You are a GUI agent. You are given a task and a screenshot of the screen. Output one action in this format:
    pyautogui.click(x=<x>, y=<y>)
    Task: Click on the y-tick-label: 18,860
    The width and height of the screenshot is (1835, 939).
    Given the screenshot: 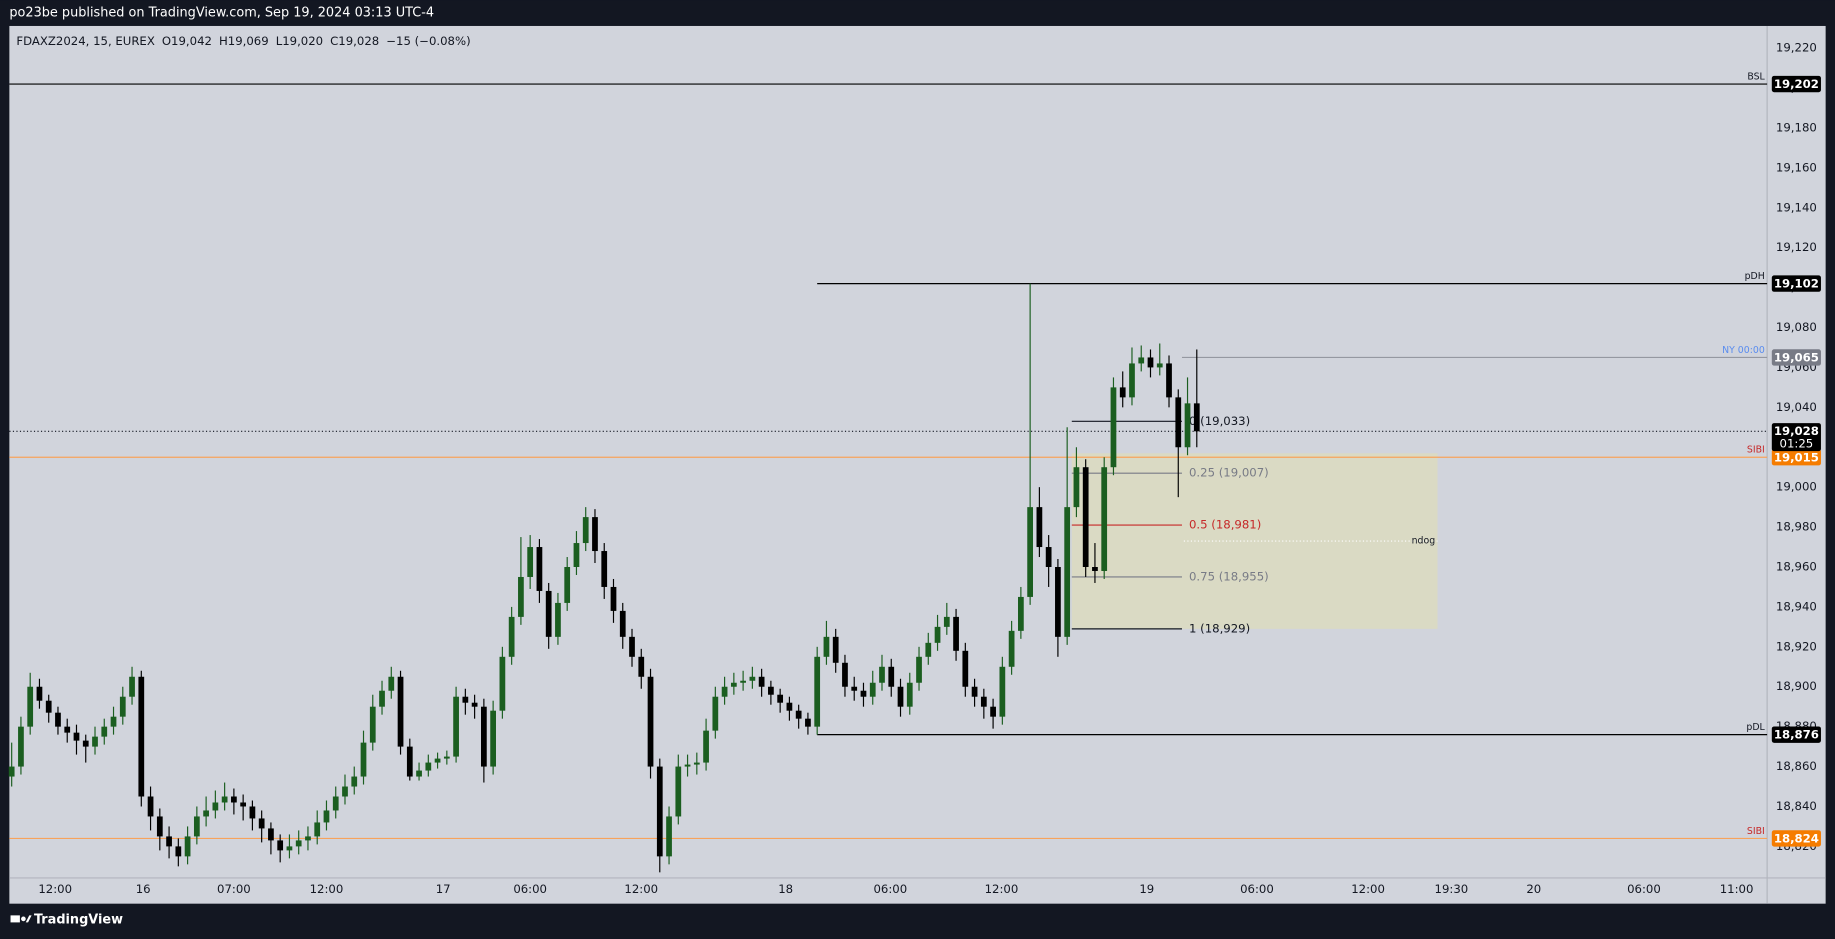 What is the action you would take?
    pyautogui.click(x=1796, y=766)
    